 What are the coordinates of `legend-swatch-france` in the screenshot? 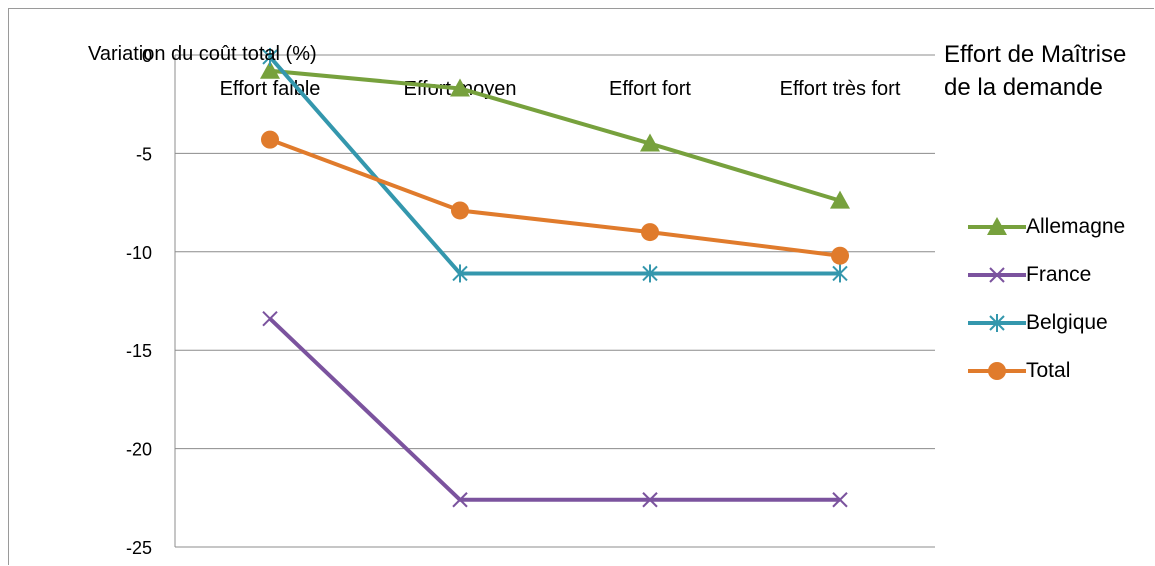 It's located at (997, 275).